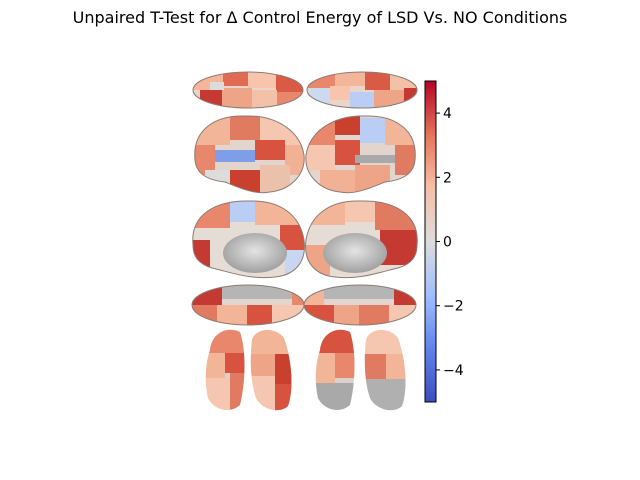 The width and height of the screenshot is (640, 480). I want to click on posterior-view-right, so click(362, 370).